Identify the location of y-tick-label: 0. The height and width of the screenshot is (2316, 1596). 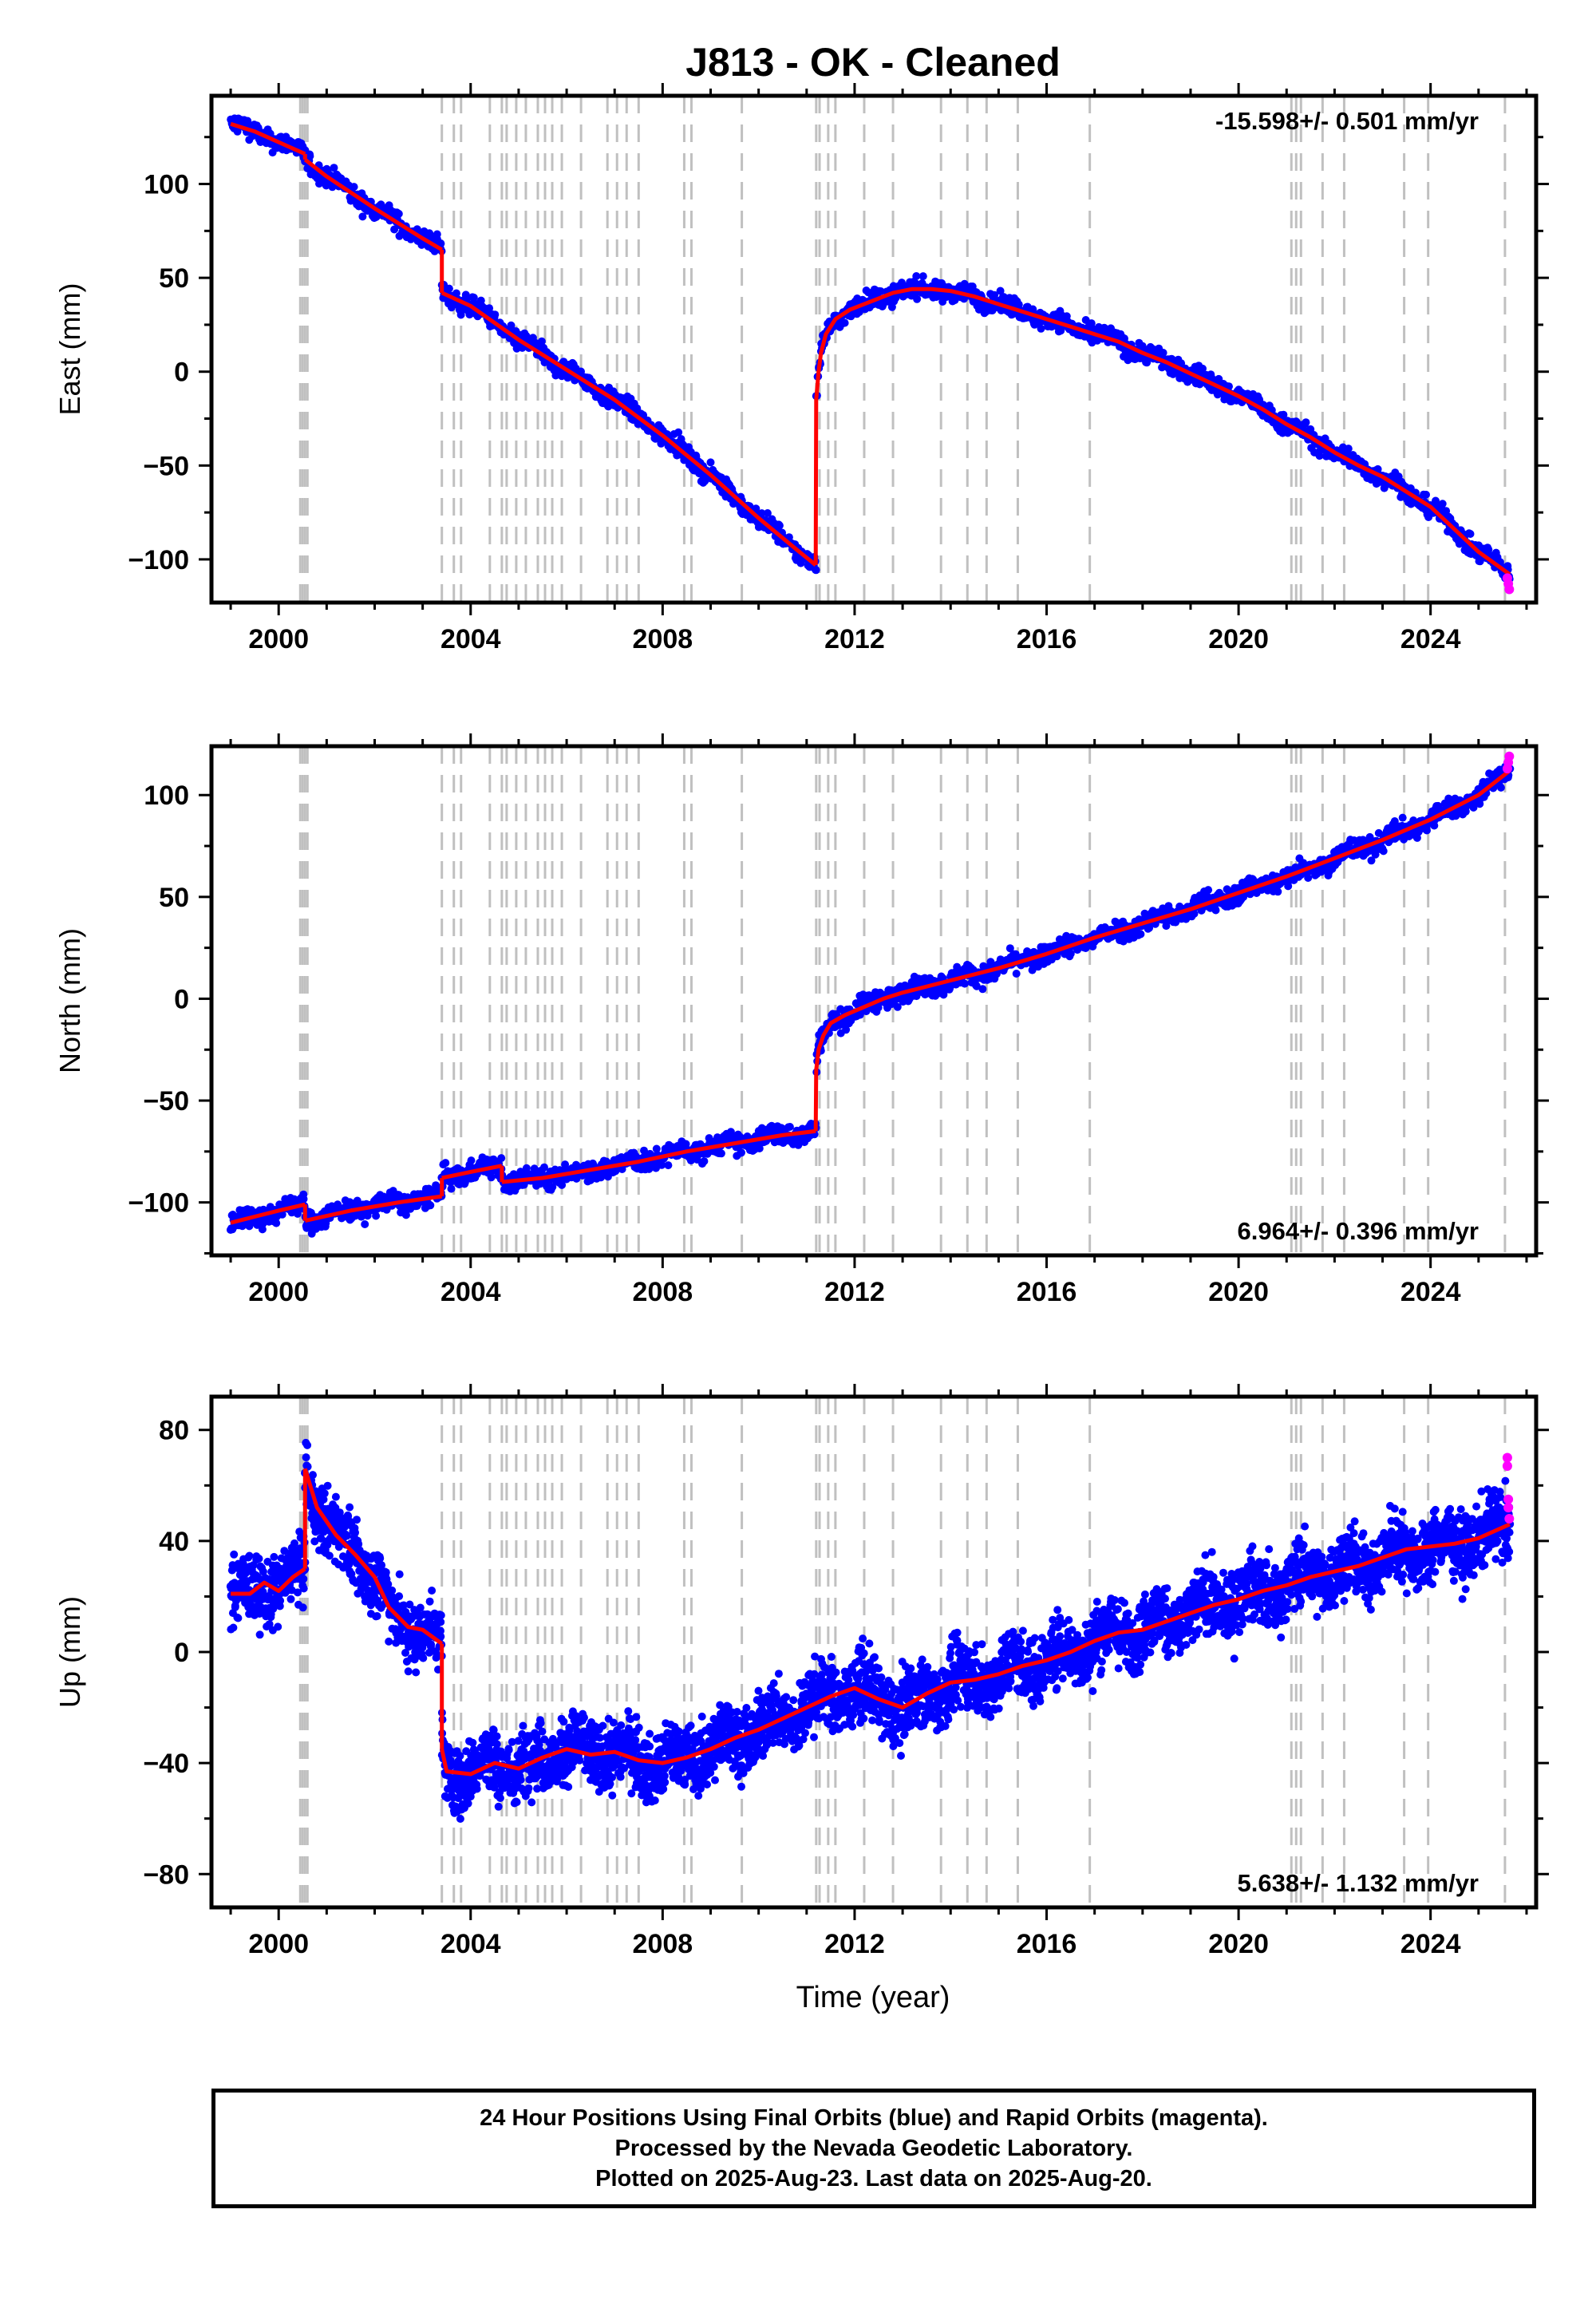
(181, 999).